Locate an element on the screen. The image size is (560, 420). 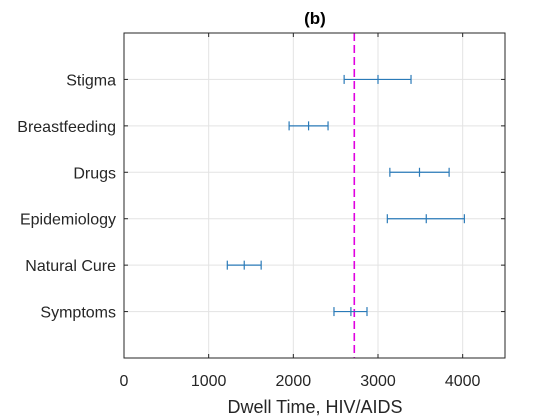
x-tick-label: 2000 is located at coordinates (294, 381).